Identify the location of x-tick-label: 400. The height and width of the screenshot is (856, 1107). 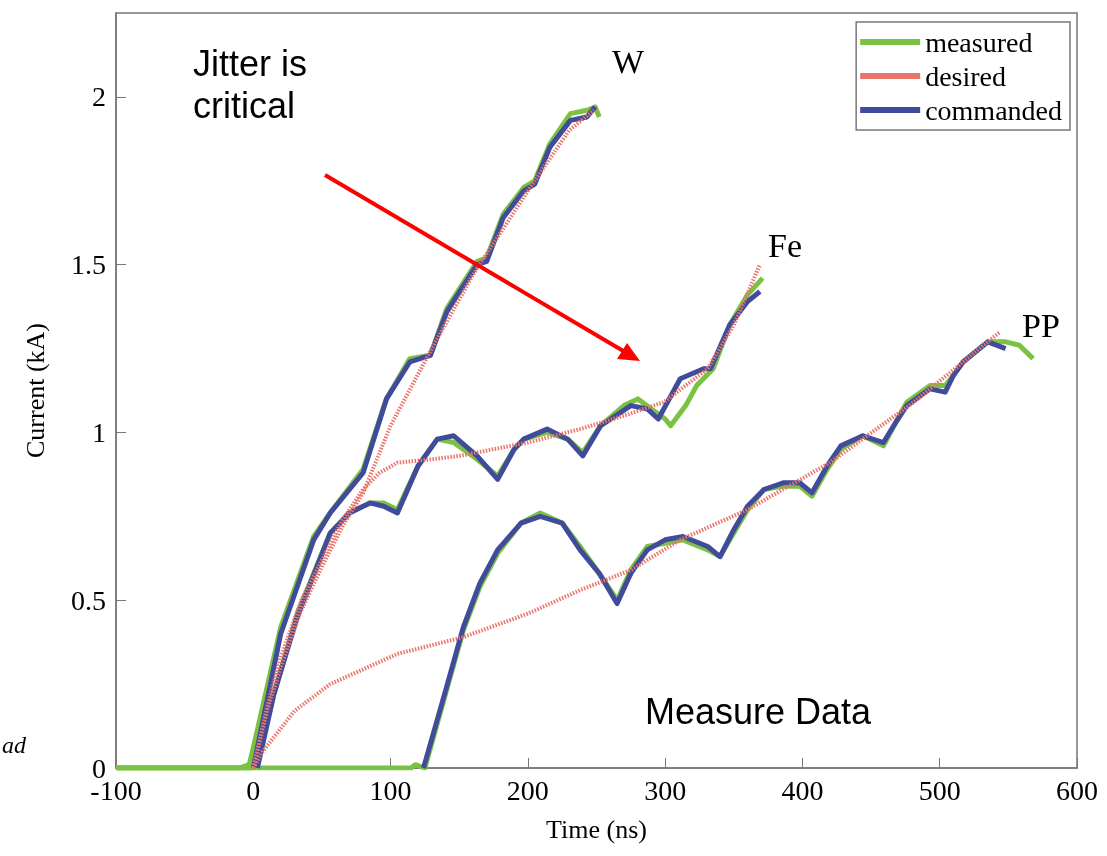
(802, 790).